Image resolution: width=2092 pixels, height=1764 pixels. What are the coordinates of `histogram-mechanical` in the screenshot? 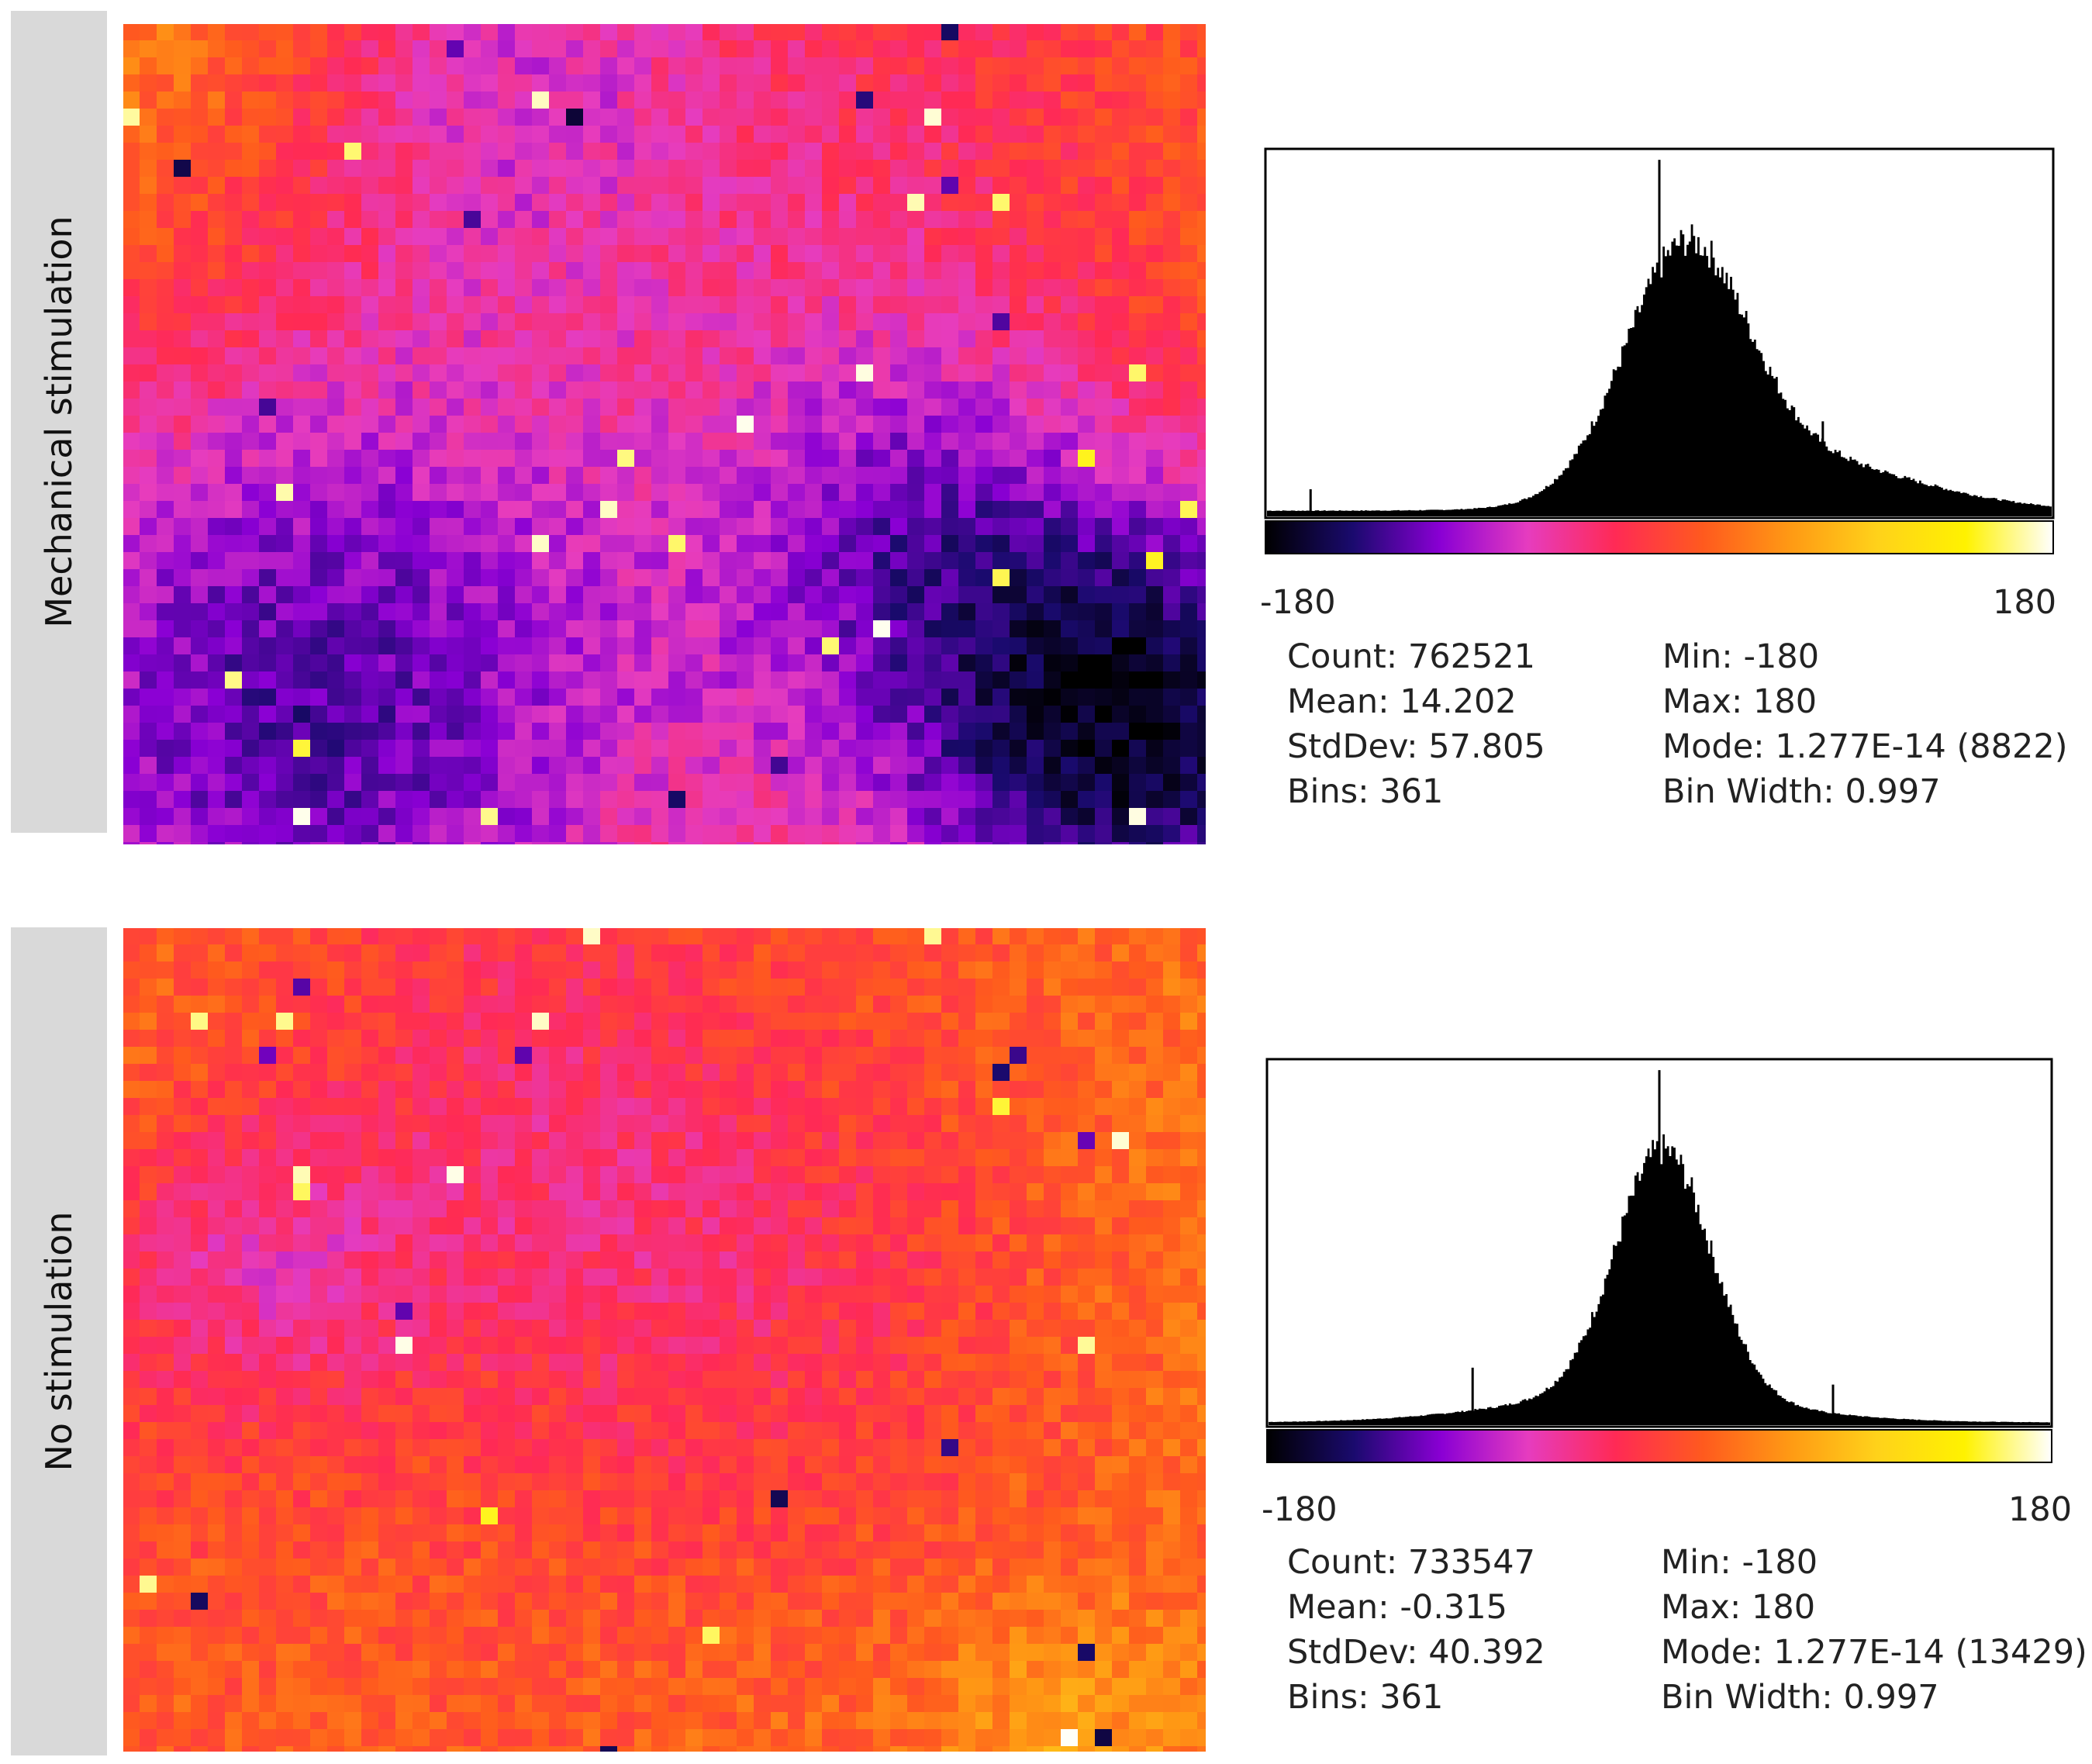 It's located at (1660, 363).